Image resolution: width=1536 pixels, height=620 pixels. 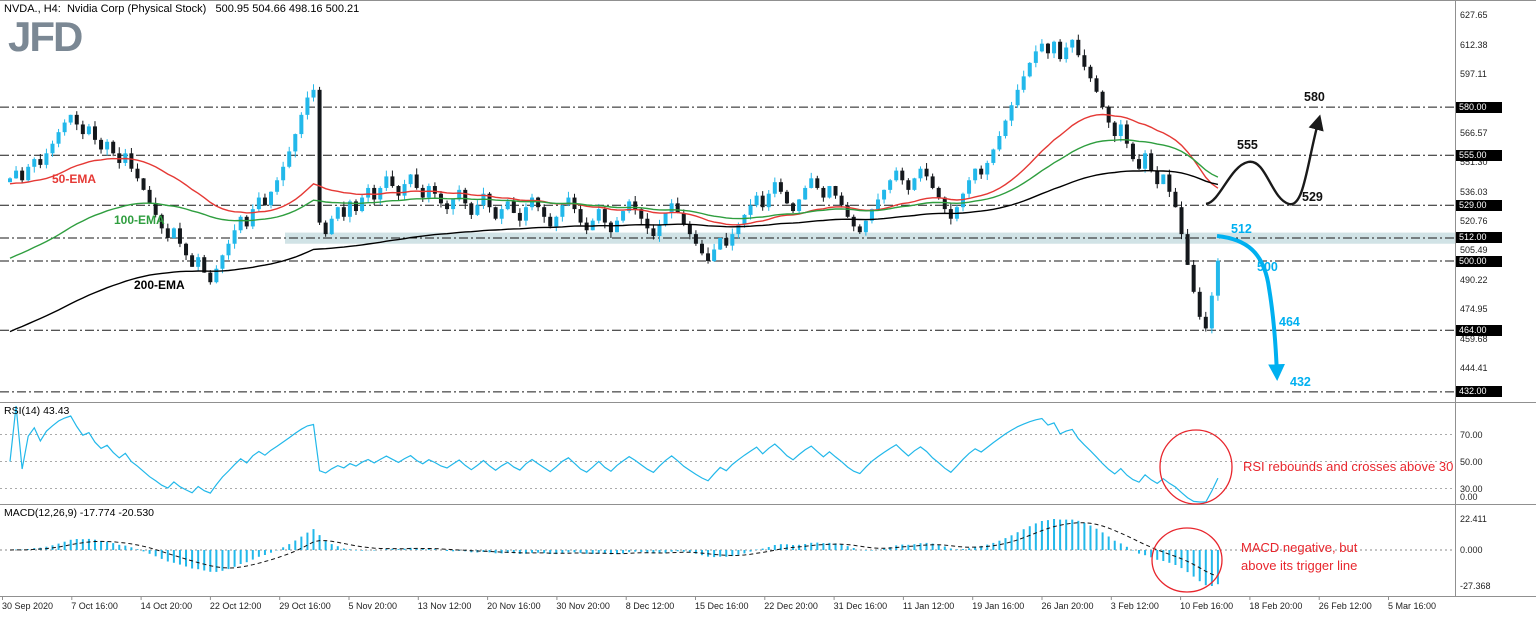 What do you see at coordinates (1299, 565) in the screenshot?
I see `macd-annotation-line2: above its trigger line` at bounding box center [1299, 565].